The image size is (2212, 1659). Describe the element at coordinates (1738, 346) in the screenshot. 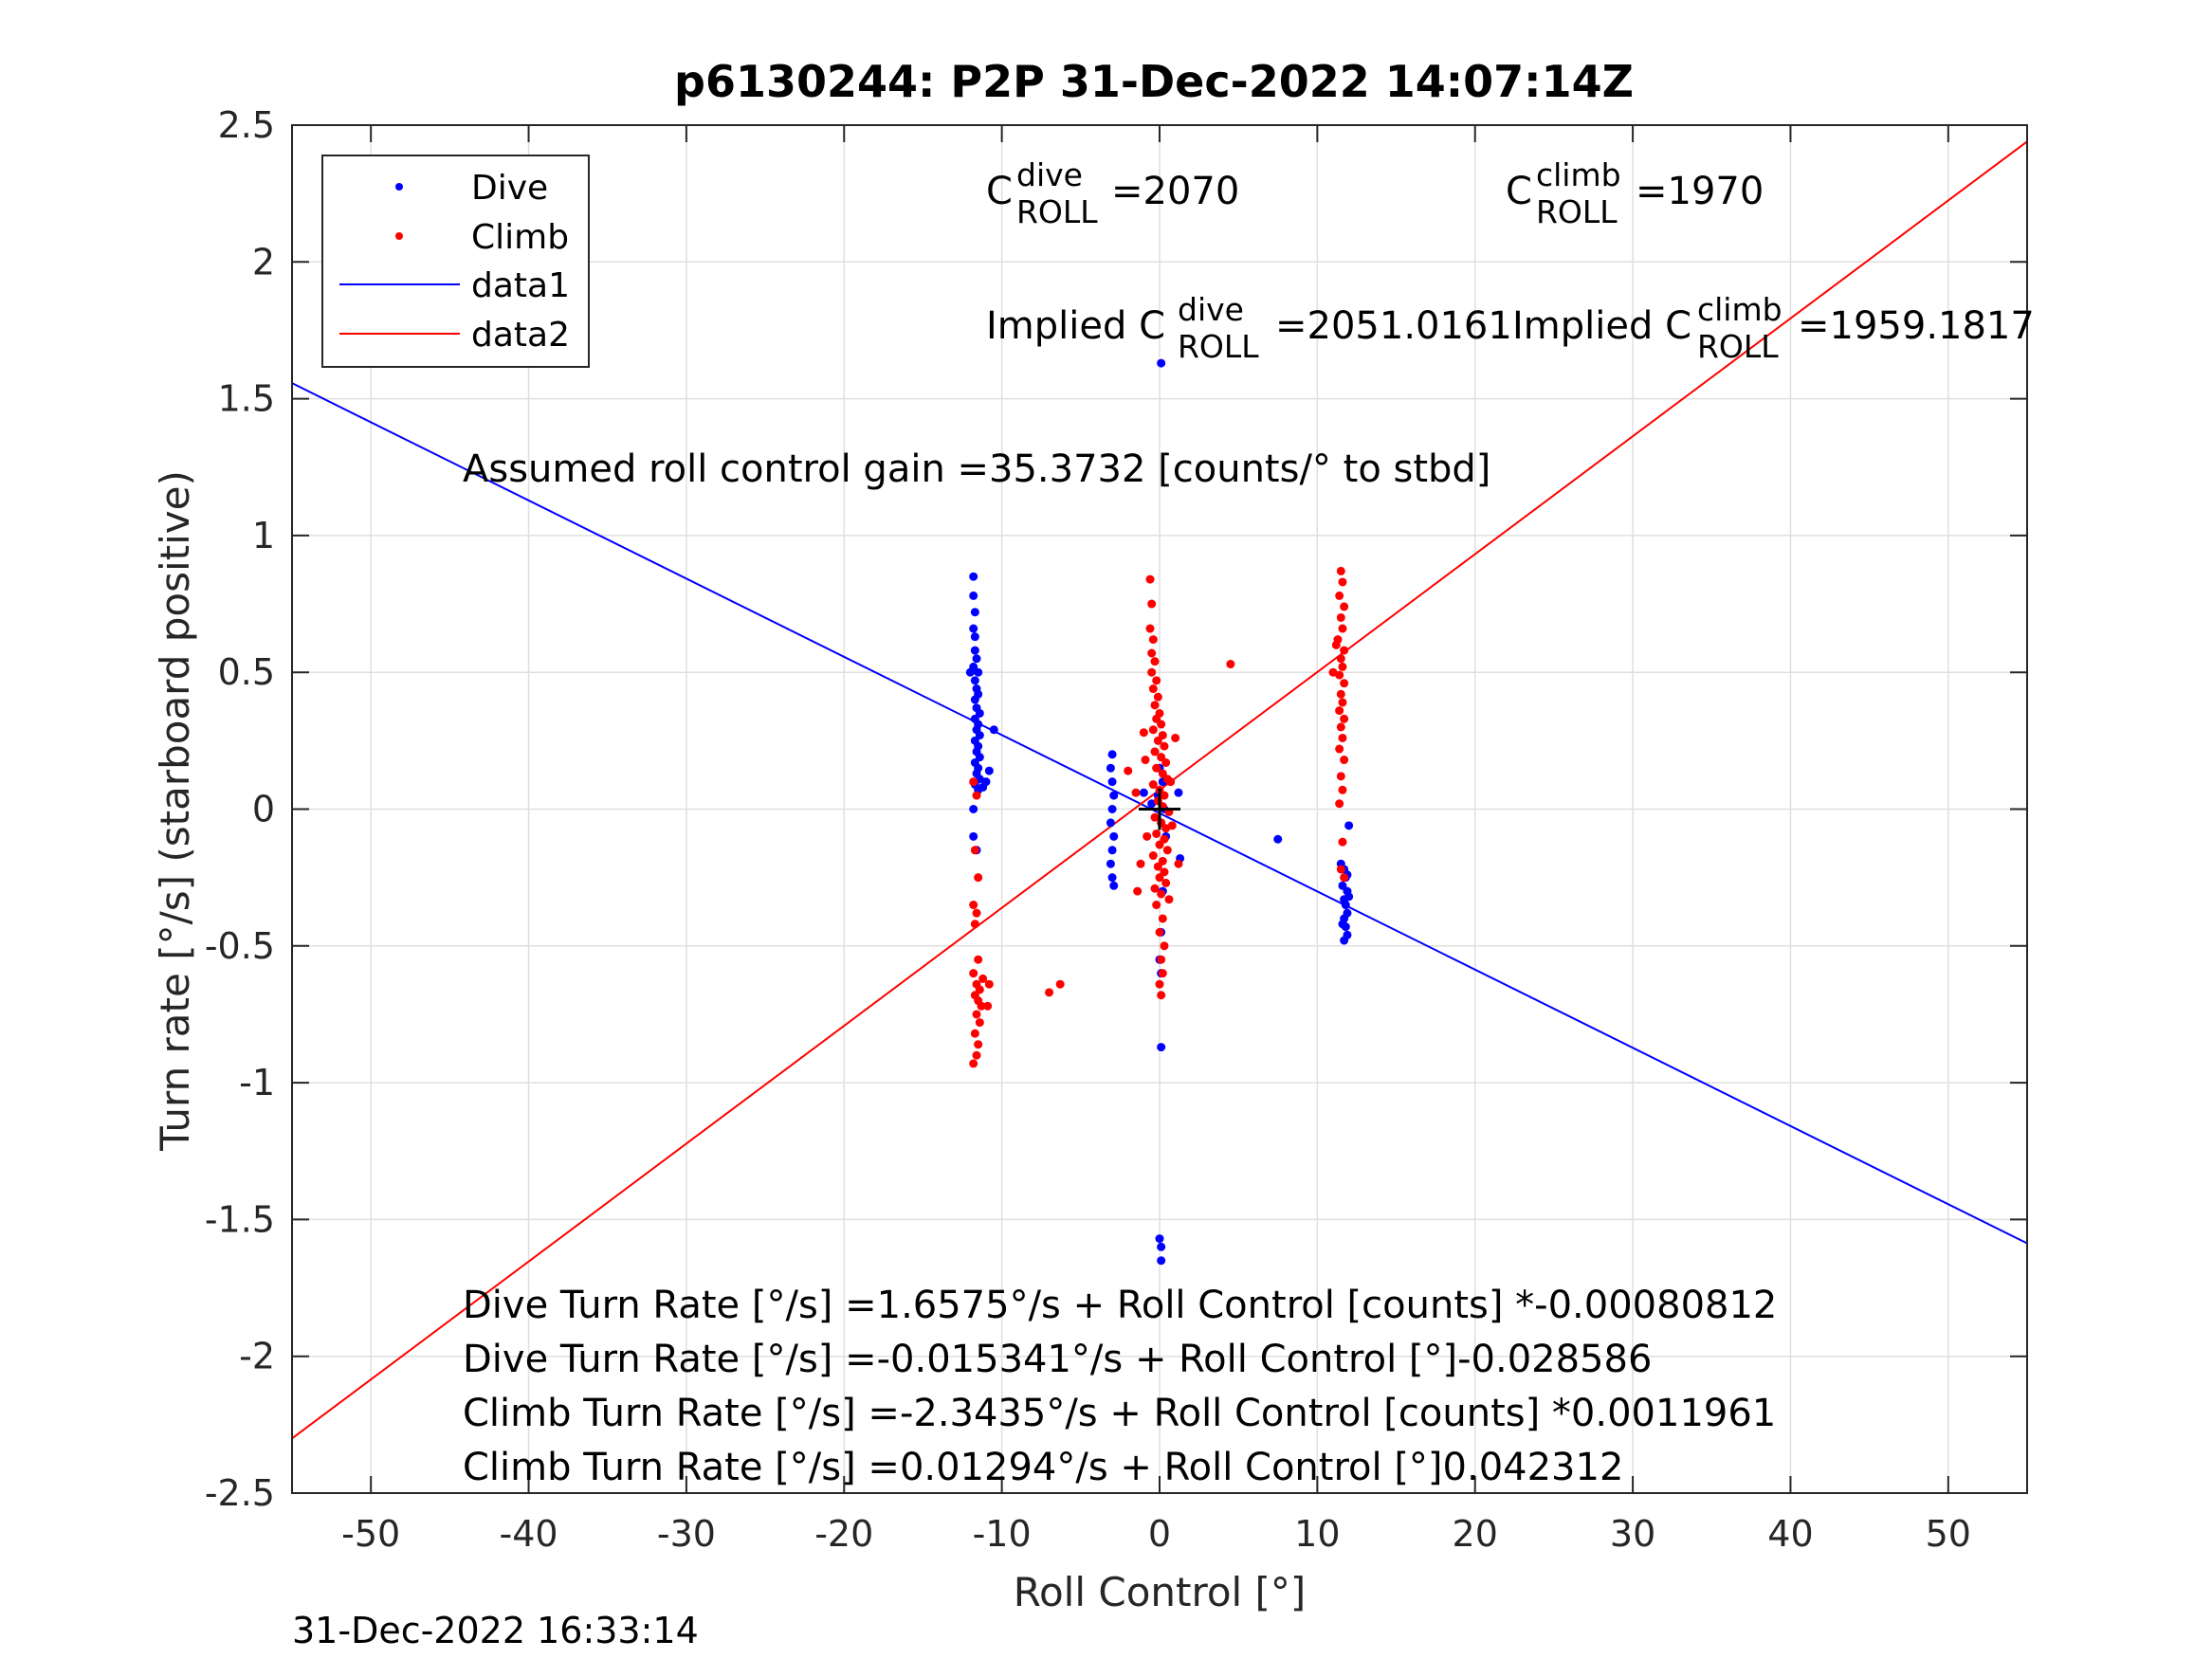

I see `implied-climb-sub: ROLL` at that location.